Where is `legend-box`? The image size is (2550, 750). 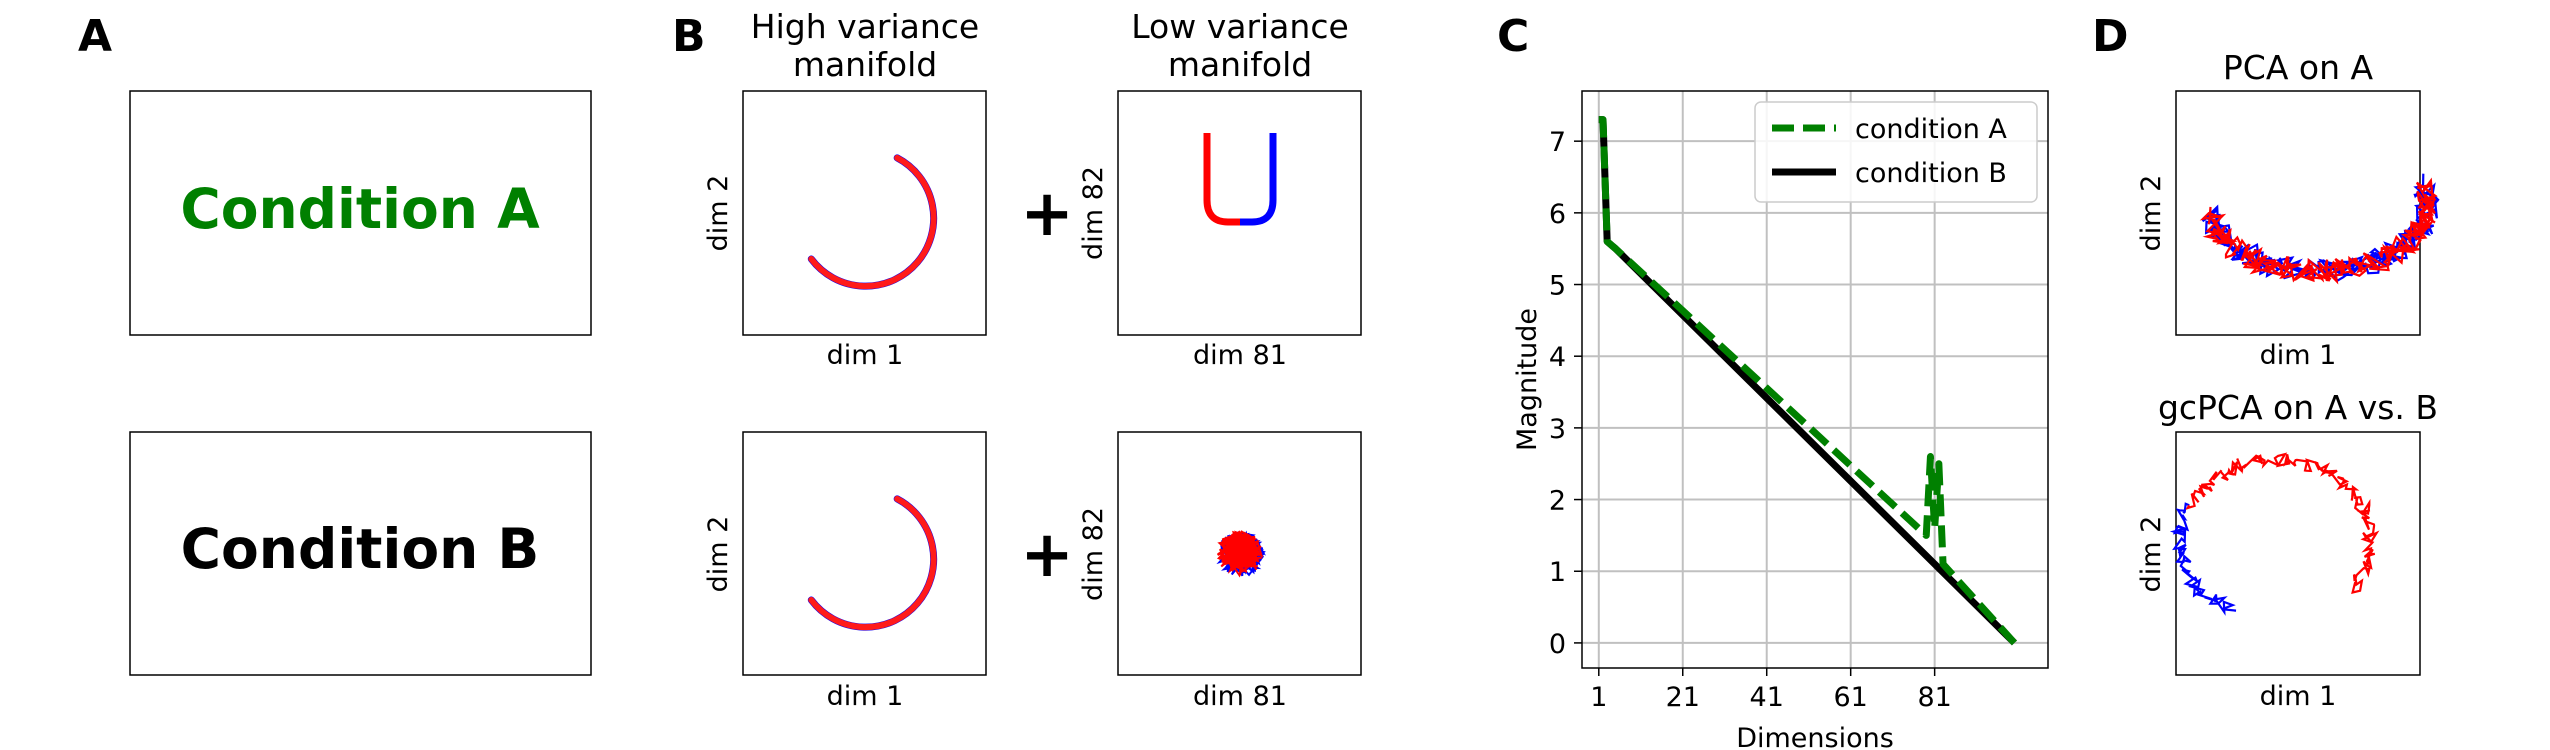
legend-box is located at coordinates (1896, 152).